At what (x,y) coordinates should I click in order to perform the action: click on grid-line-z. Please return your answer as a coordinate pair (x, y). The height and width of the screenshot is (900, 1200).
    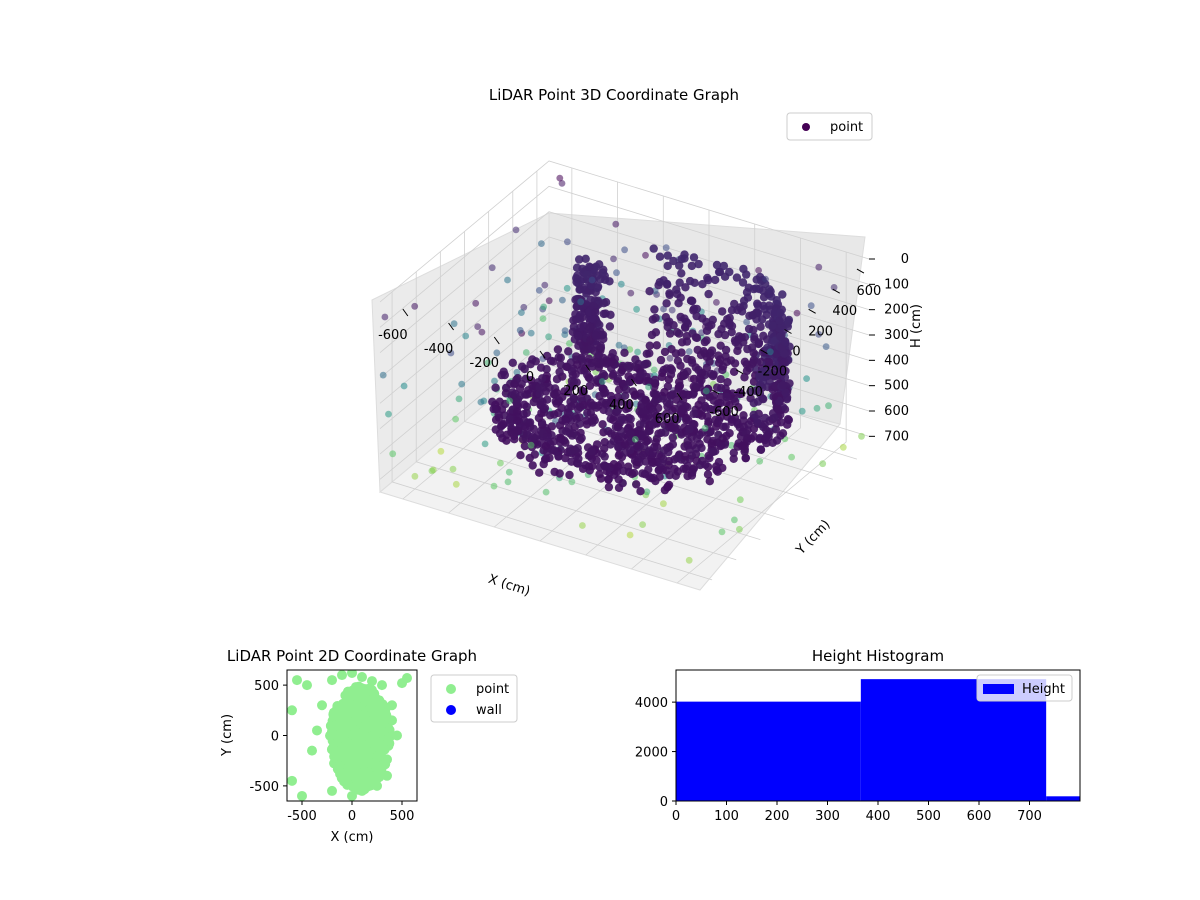
    Looking at the image, I should click on (624, 231).